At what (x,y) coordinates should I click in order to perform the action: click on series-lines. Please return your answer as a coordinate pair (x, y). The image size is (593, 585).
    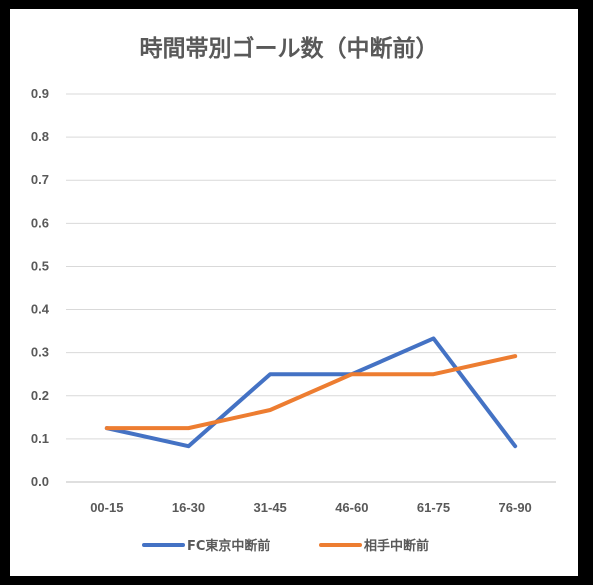
    Looking at the image, I should click on (311, 392).